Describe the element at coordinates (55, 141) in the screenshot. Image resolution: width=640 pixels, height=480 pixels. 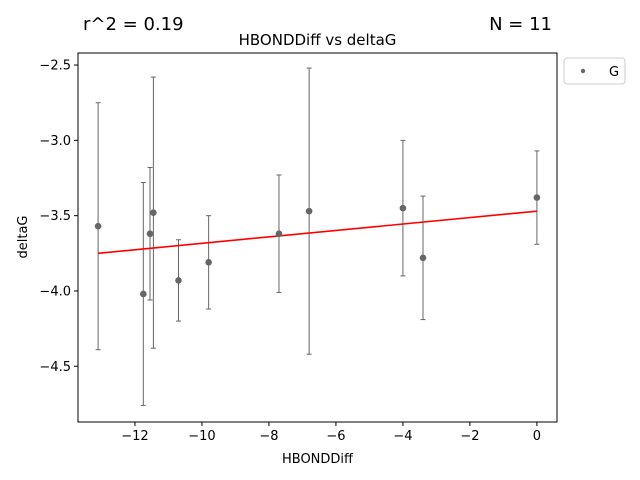
I see `y-tick-label: −3.0` at that location.